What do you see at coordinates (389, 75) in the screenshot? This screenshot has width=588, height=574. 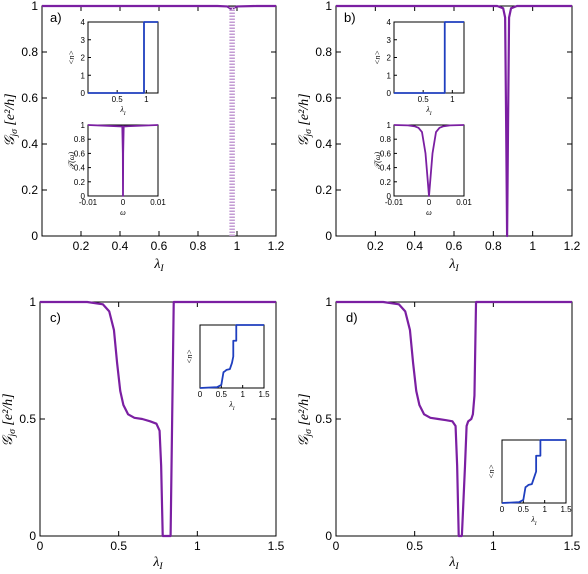 I see `inset-y-tick-label: 1` at bounding box center [389, 75].